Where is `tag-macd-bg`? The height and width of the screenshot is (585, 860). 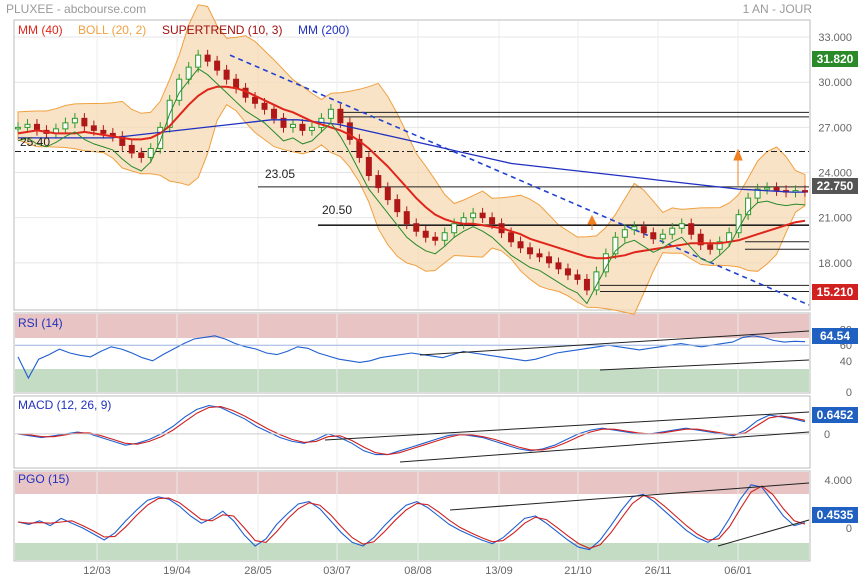 tag-macd-bg is located at coordinates (835, 415).